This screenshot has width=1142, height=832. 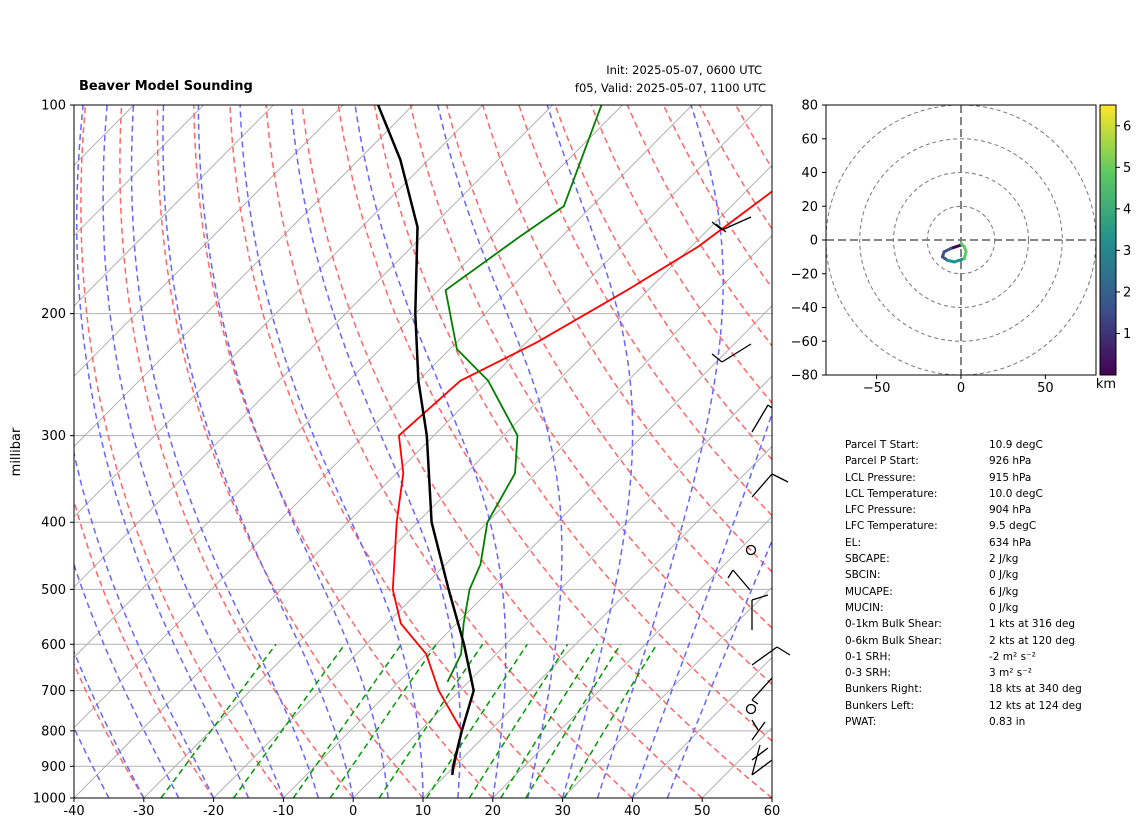 I want to click on param-value: 904 hPa, so click(x=1010, y=510).